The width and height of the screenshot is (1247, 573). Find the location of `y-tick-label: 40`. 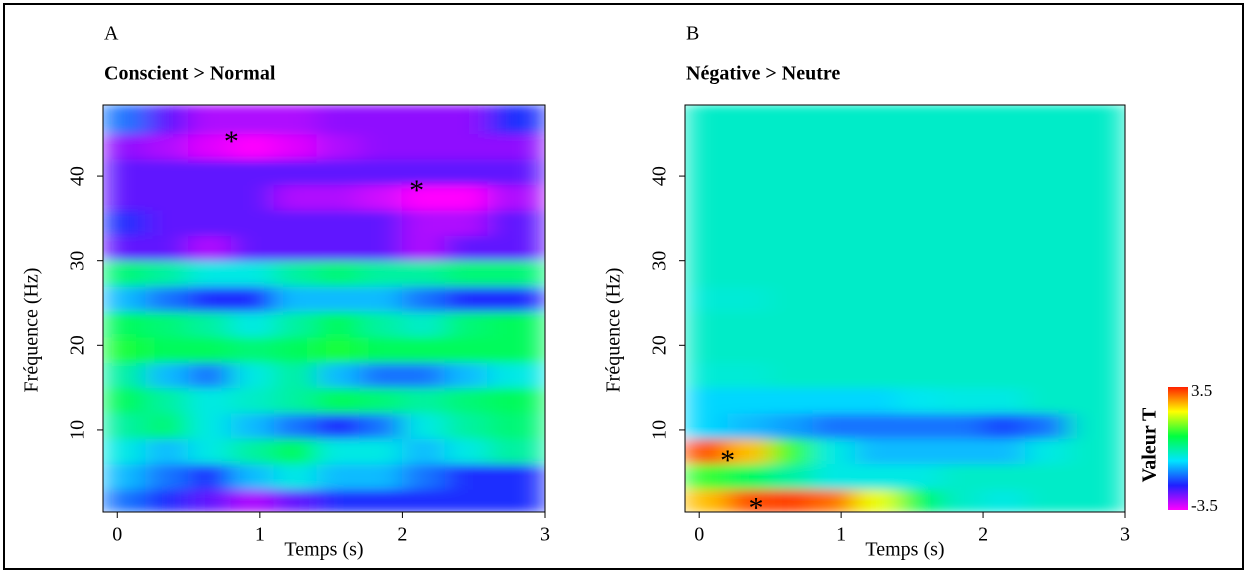

y-tick-label: 40 is located at coordinates (660, 176).